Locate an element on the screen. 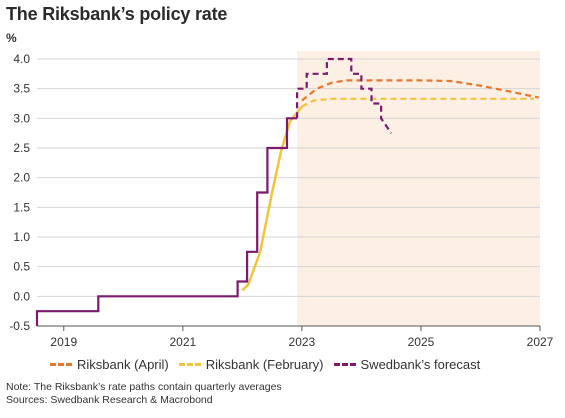 The height and width of the screenshot is (418, 565). y-axis-unit: % is located at coordinates (11, 38).